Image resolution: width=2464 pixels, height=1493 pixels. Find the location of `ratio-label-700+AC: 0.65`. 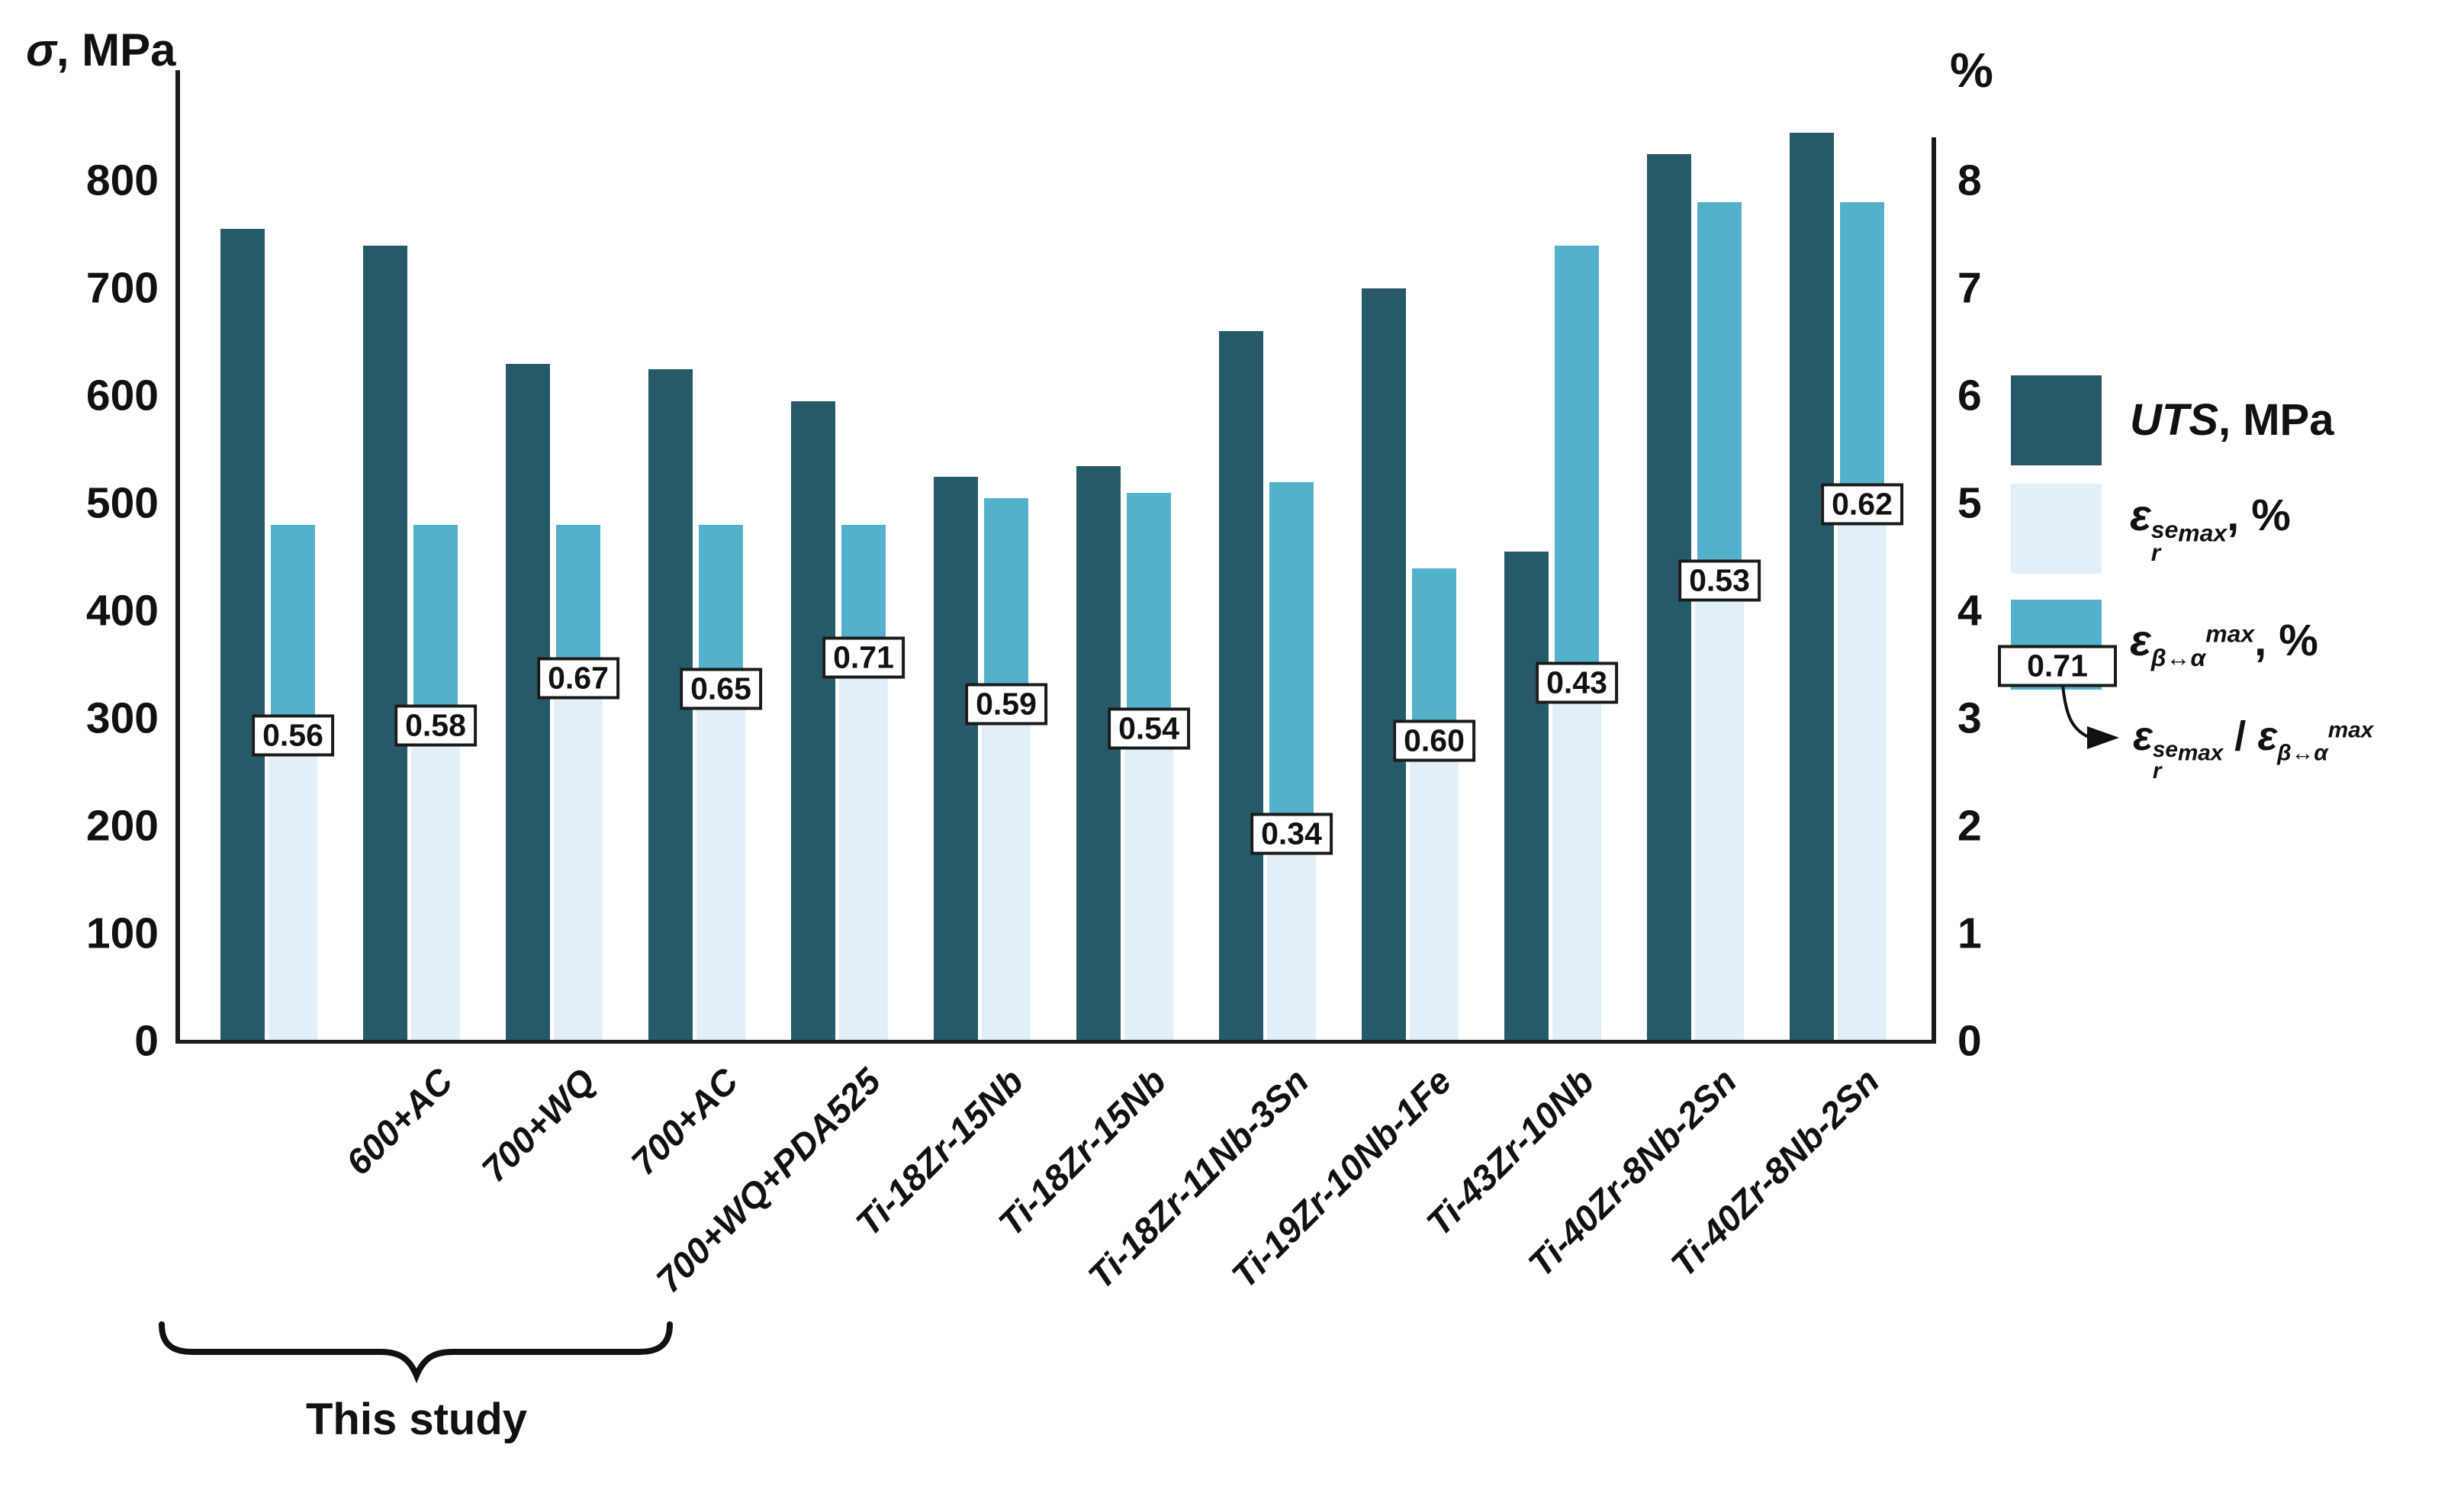

ratio-label-700+AC: 0.65 is located at coordinates (721, 689).